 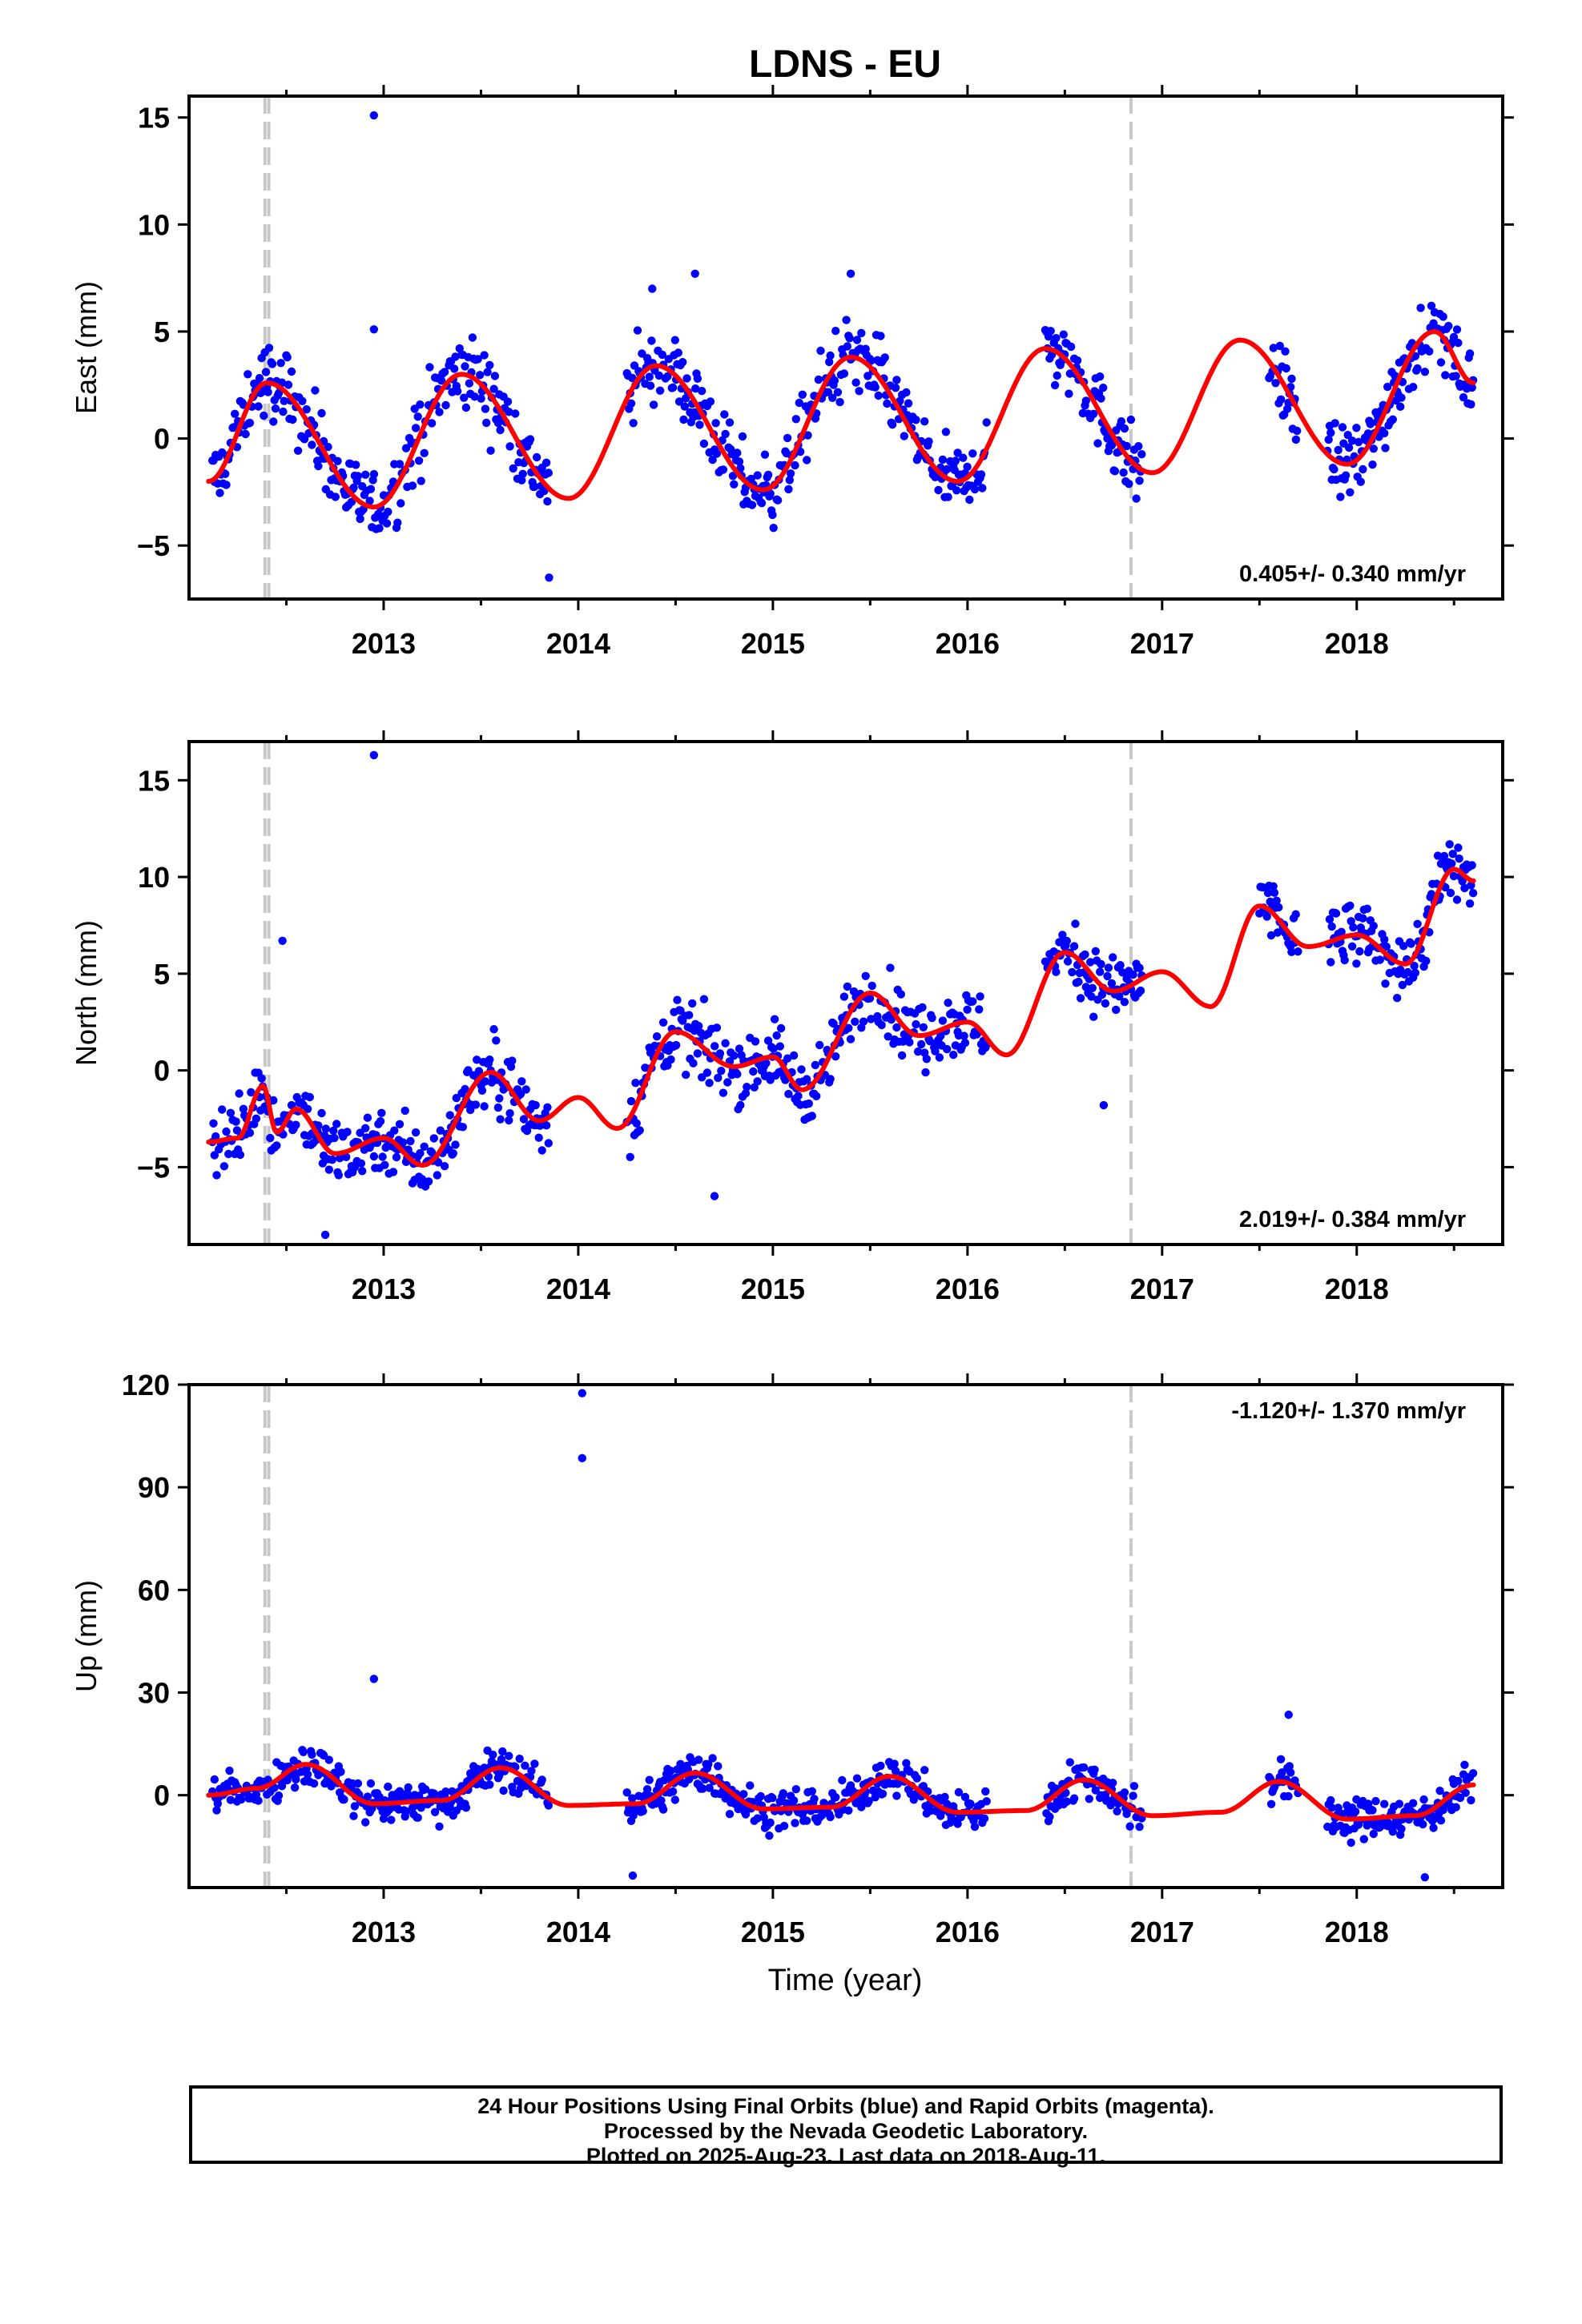 What do you see at coordinates (154, 1692) in the screenshot?
I see `y-tick-label: 30` at bounding box center [154, 1692].